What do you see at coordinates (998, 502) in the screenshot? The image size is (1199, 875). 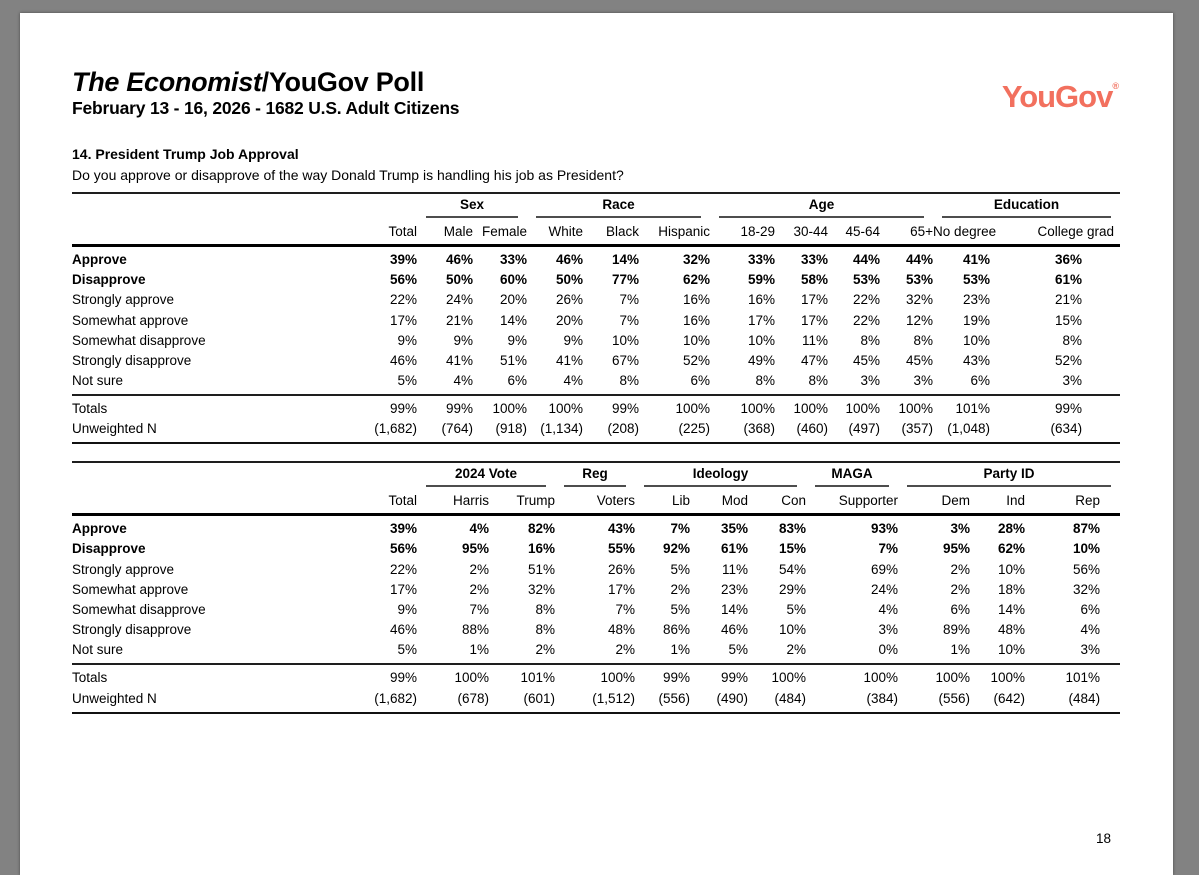 I see `column-header: Ind` at bounding box center [998, 502].